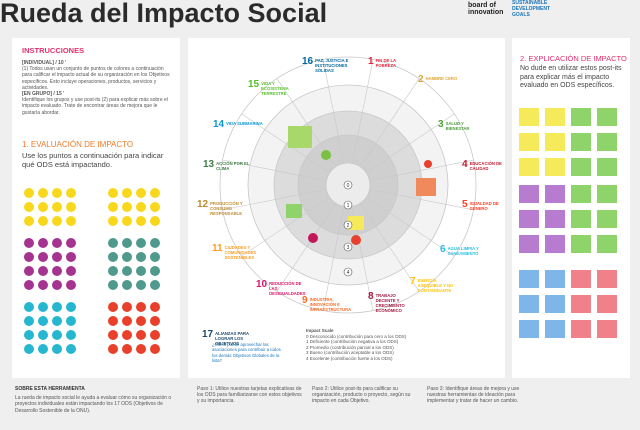 The image size is (640, 430). I want to click on scale-label: 4, so click(348, 273).